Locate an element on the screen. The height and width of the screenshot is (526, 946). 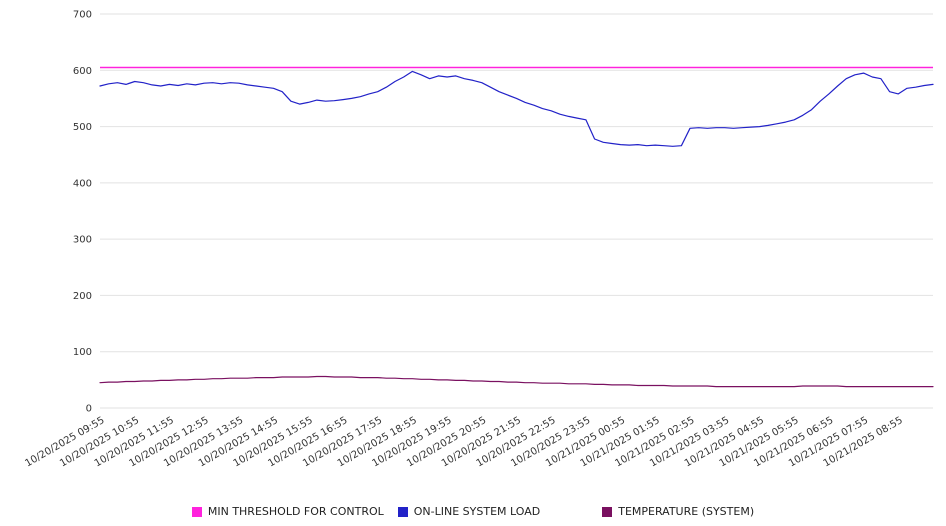
series-temperature is located at coordinates (516, 381).